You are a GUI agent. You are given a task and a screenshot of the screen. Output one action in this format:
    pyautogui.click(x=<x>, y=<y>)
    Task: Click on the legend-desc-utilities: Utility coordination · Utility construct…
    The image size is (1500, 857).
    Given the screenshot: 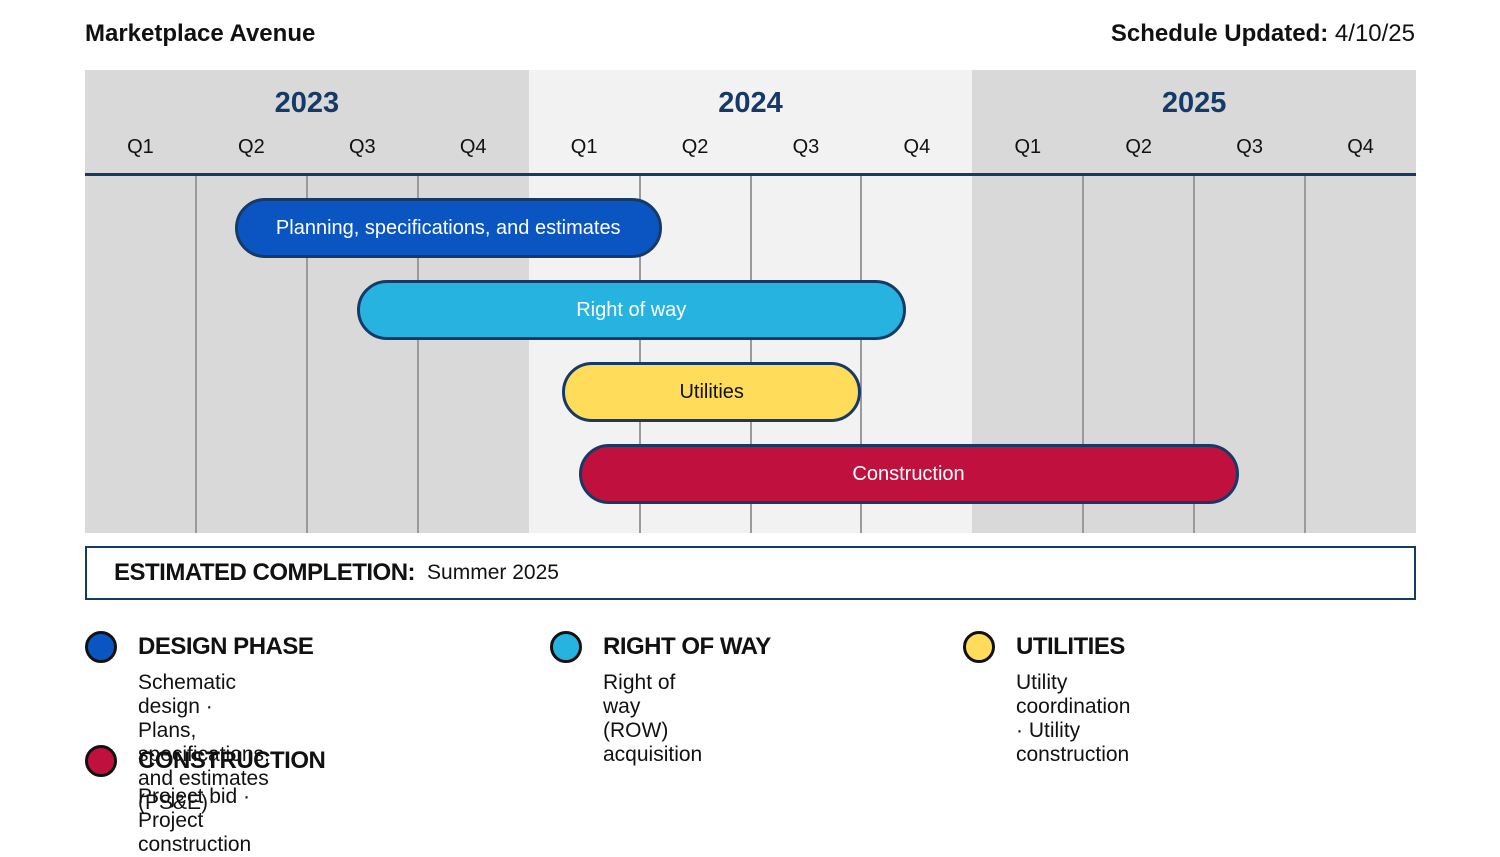 What is the action you would take?
    pyautogui.click(x=1073, y=718)
    